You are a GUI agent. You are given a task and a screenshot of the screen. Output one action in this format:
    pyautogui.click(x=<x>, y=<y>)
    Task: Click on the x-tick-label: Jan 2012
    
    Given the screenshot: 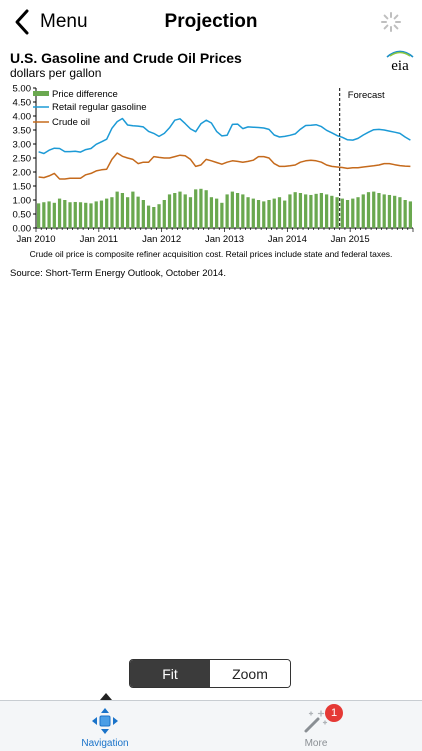 What is the action you would take?
    pyautogui.click(x=161, y=239)
    